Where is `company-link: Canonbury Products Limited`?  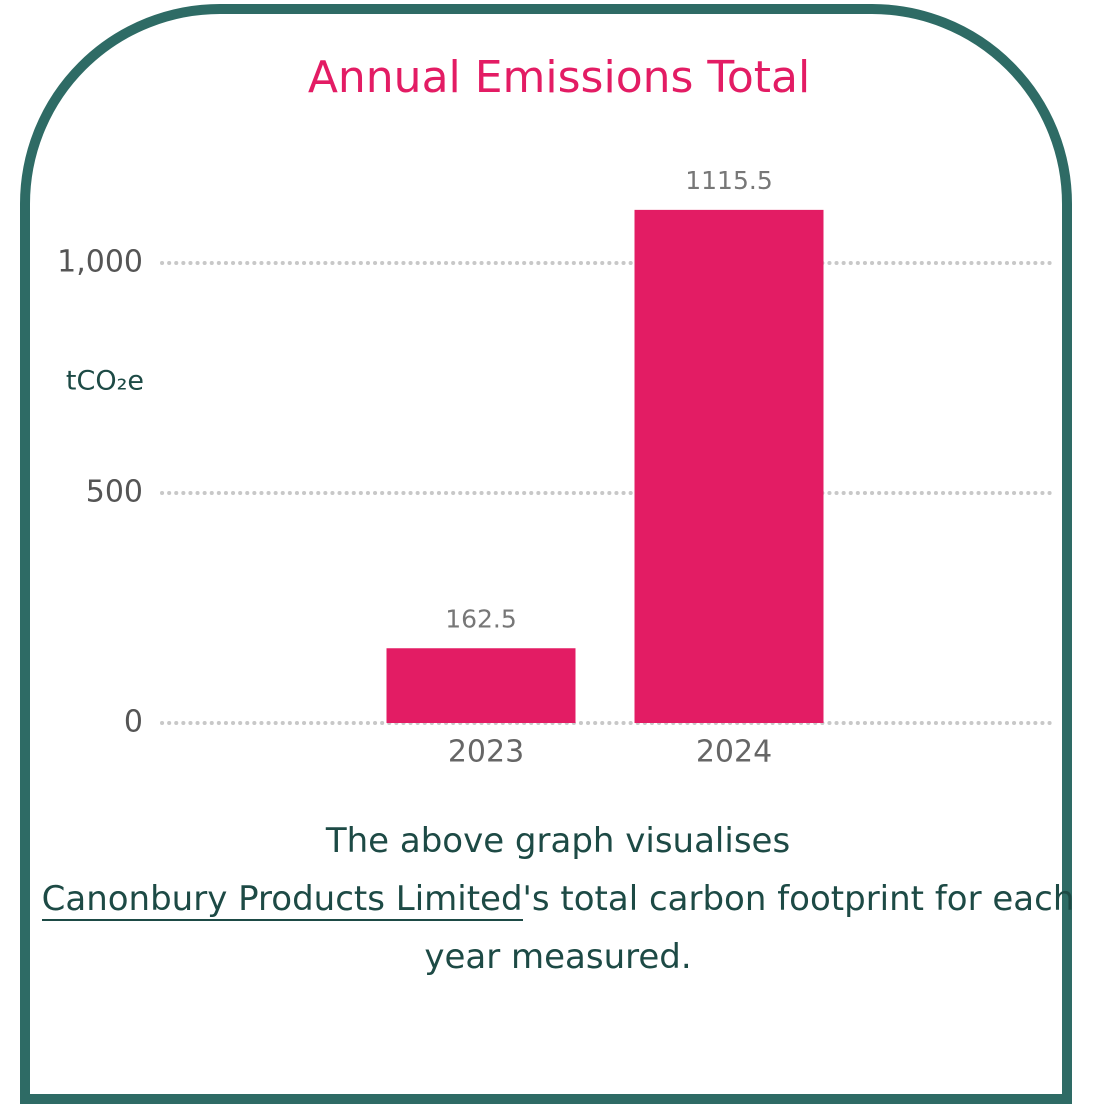 company-link: Canonbury Products Limited is located at coordinates (282, 900).